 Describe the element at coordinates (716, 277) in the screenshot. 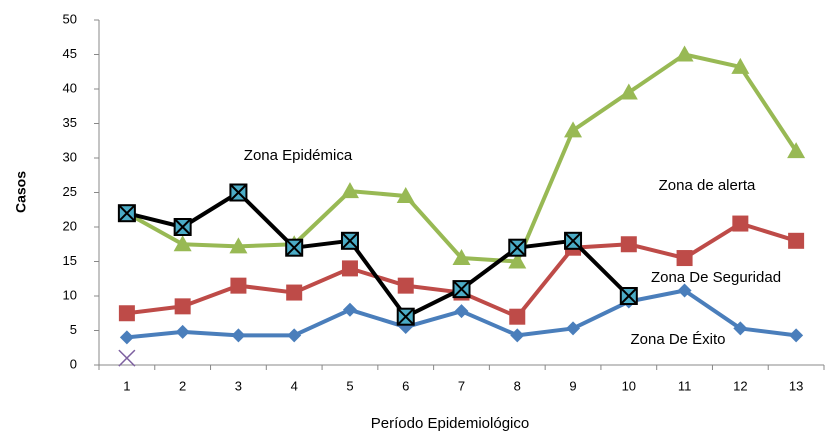

I see `annotation: Zona De Seguridad` at that location.